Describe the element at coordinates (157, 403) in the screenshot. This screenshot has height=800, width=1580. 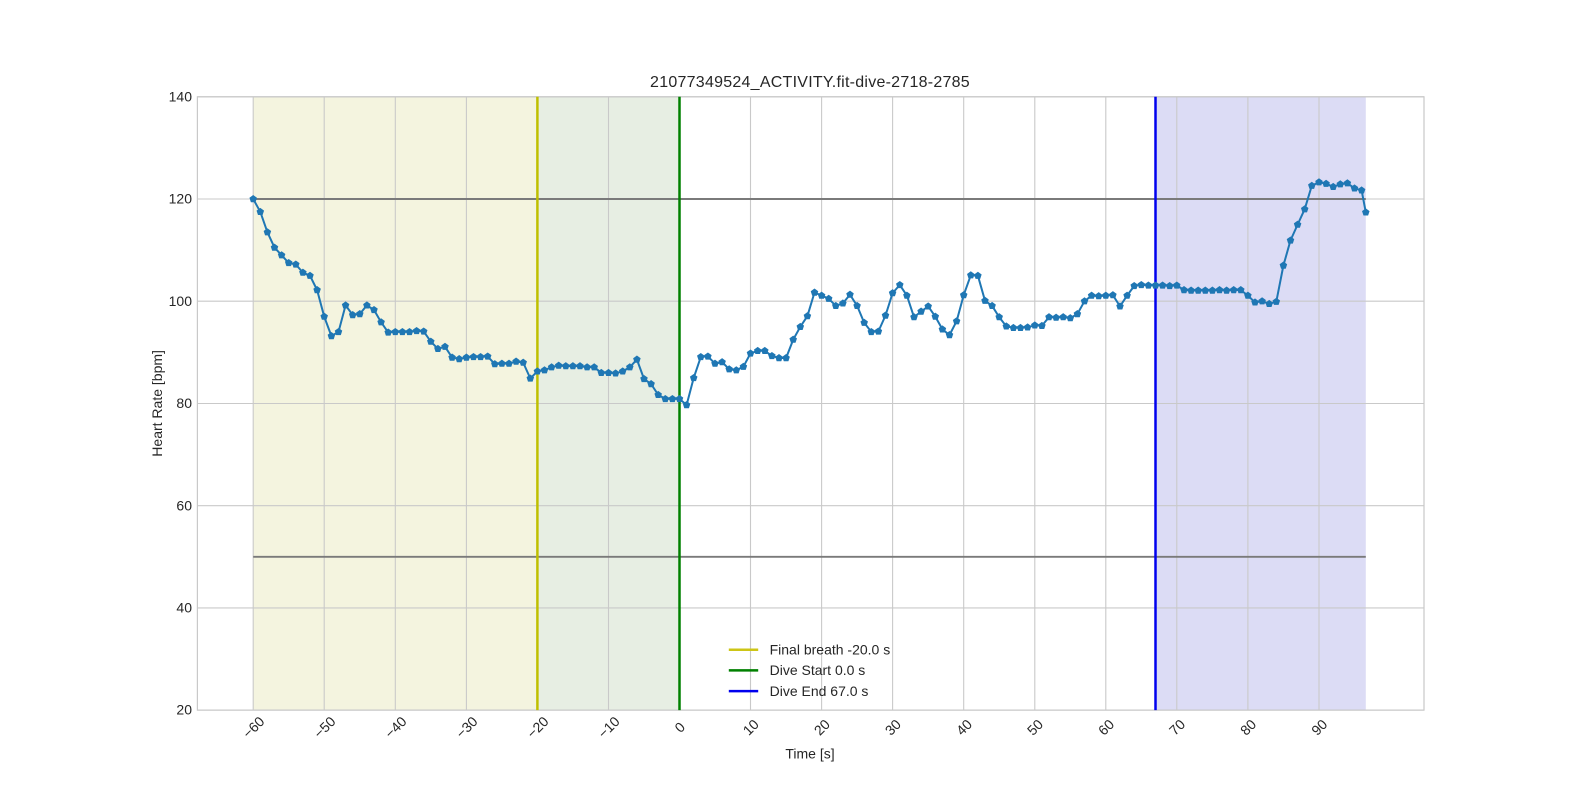
I see `svg-text: Heart Rate [bpm]` at that location.